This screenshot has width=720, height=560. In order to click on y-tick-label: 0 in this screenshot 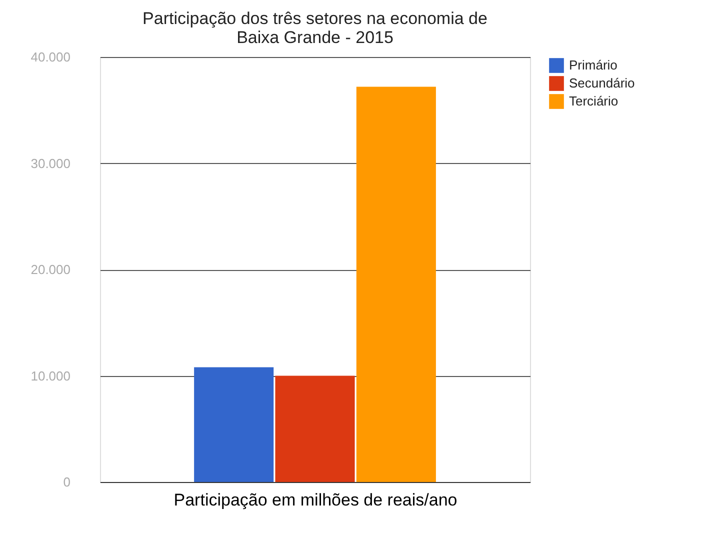, I will do `click(66, 482)`.